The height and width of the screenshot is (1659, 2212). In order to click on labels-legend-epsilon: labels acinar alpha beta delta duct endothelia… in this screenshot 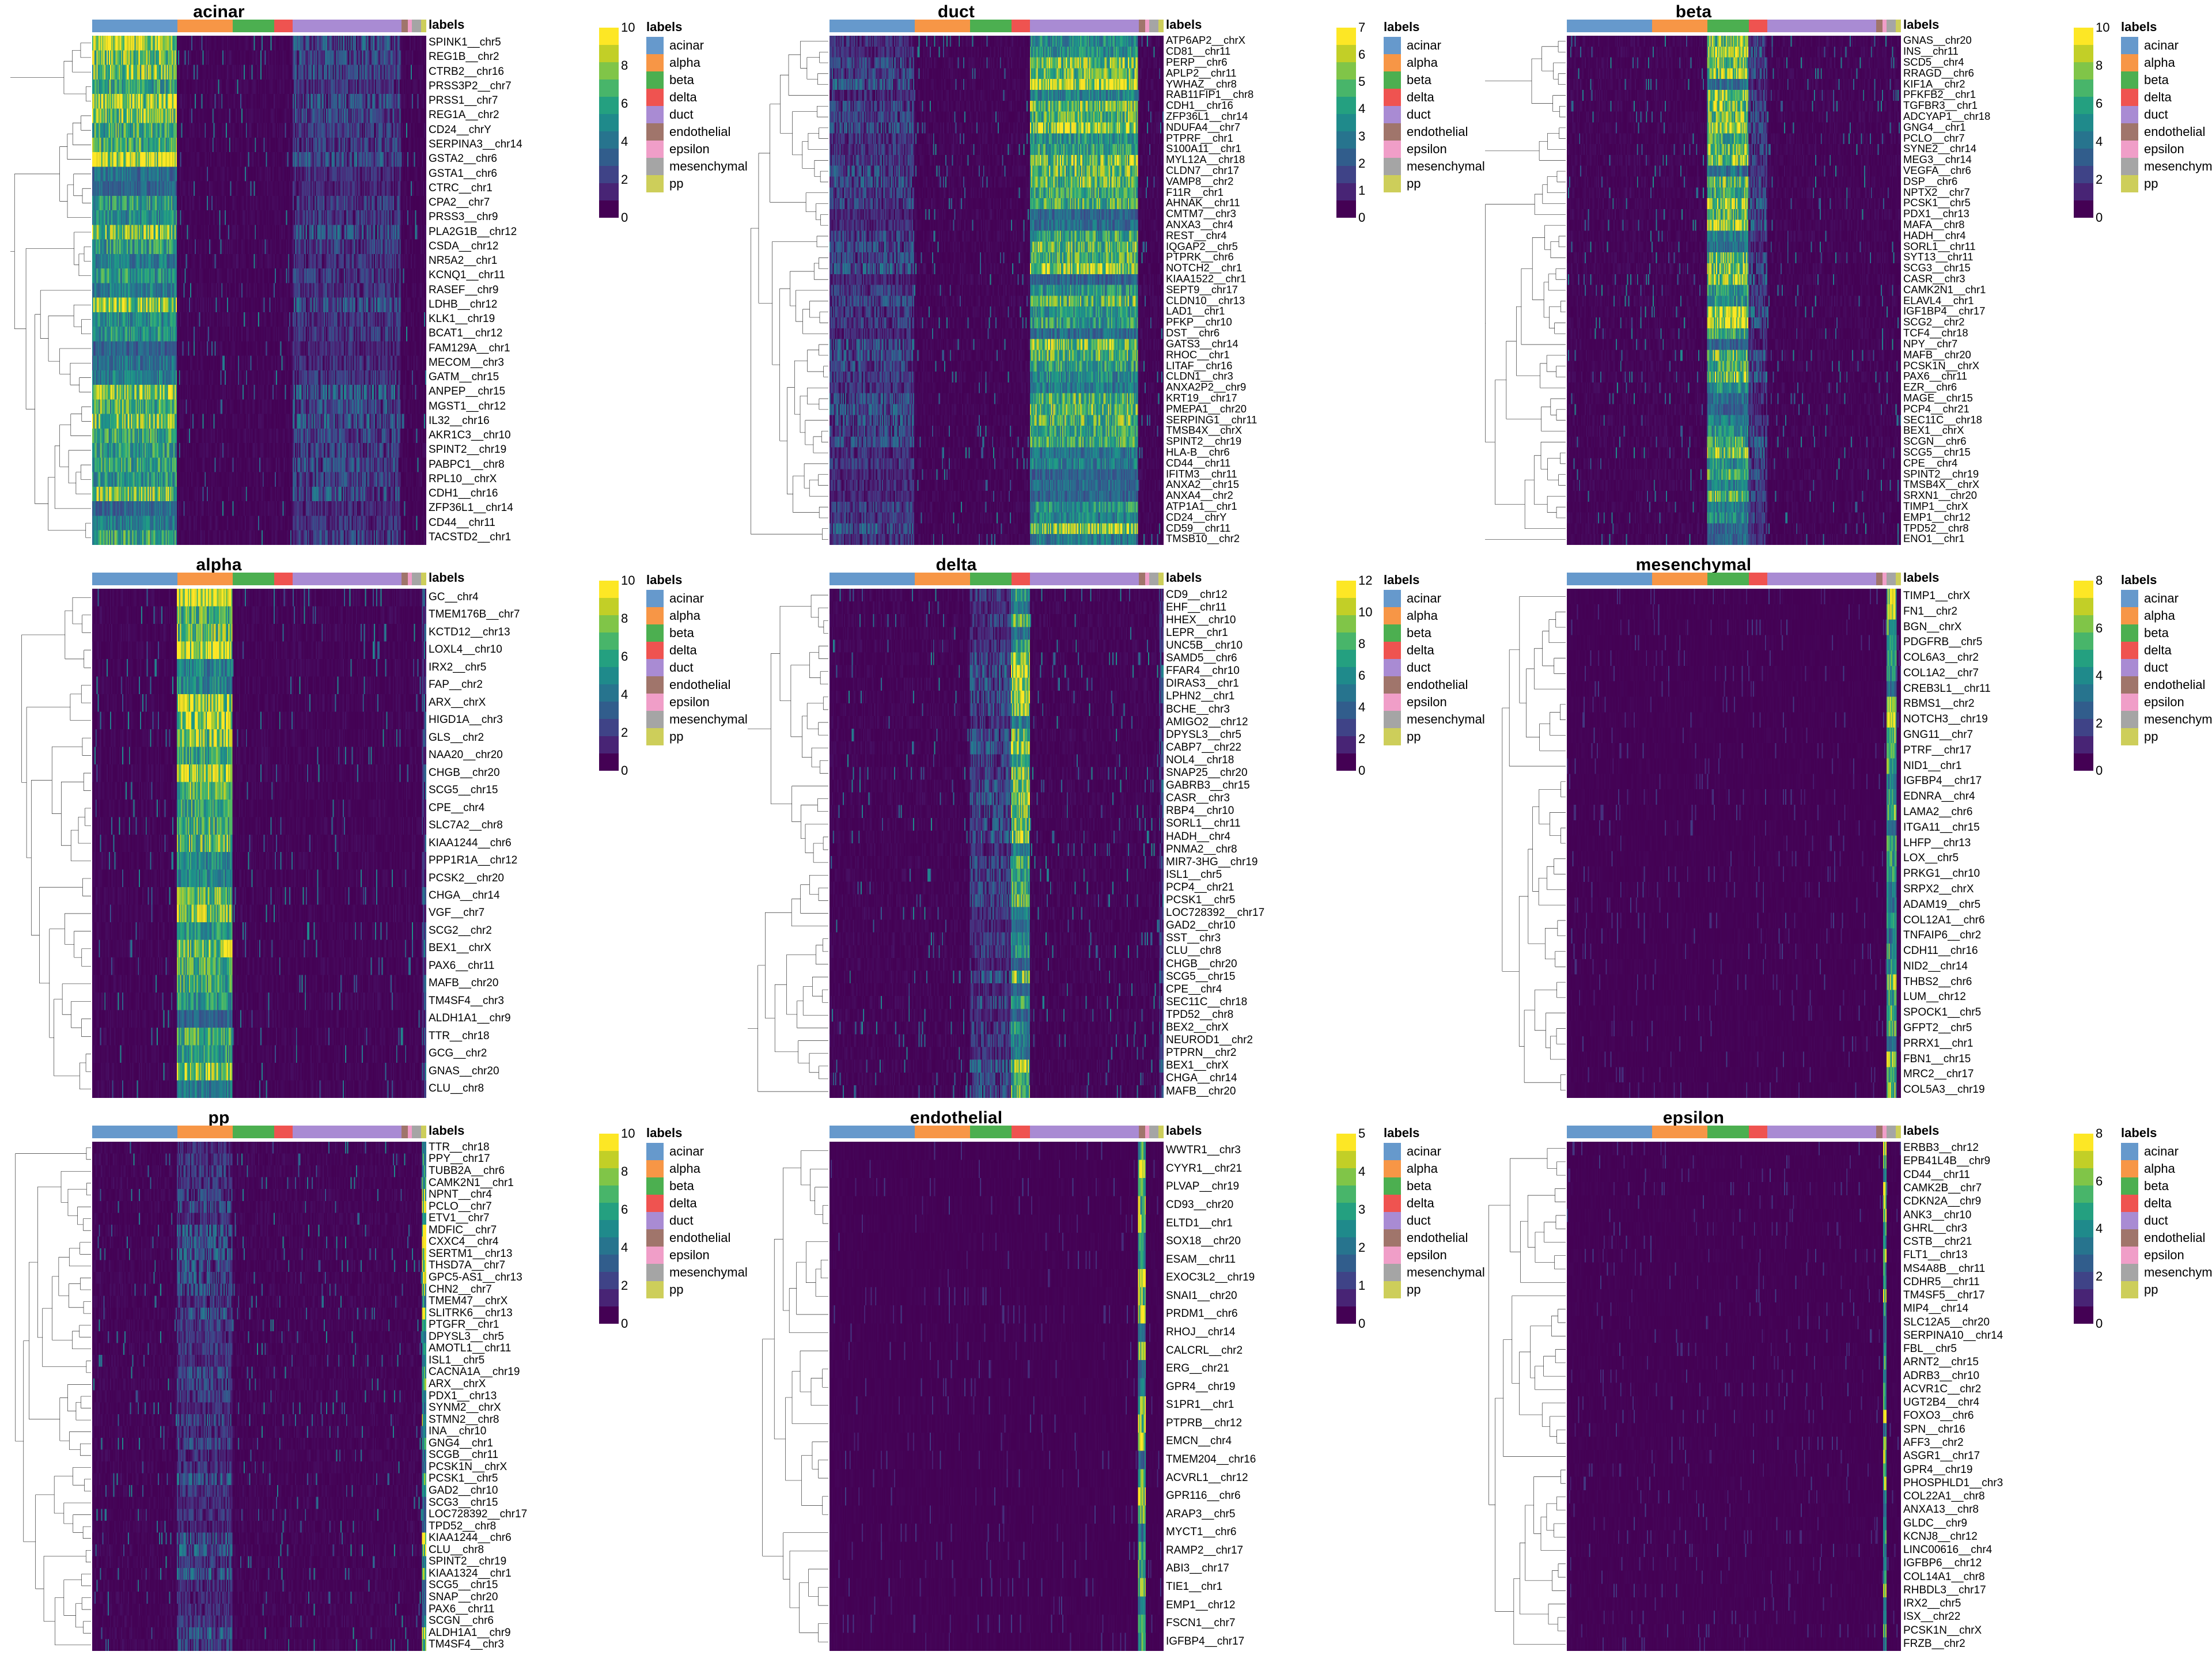, I will do `click(2166, 1212)`.